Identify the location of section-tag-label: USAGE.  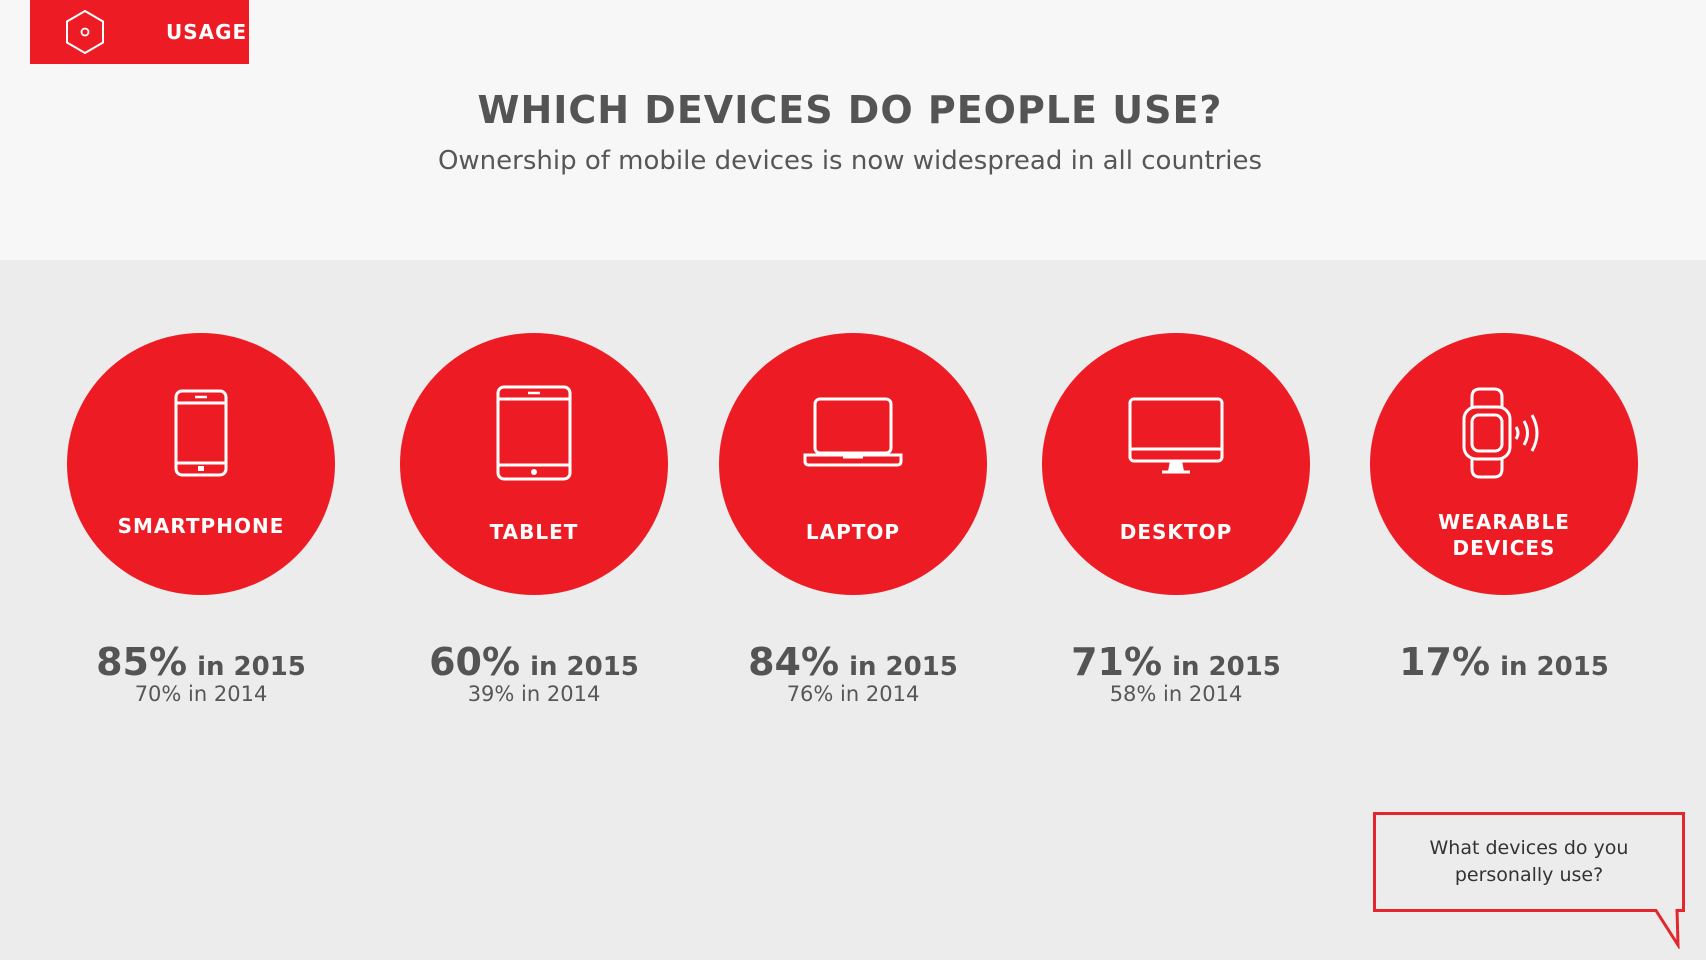
(207, 32).